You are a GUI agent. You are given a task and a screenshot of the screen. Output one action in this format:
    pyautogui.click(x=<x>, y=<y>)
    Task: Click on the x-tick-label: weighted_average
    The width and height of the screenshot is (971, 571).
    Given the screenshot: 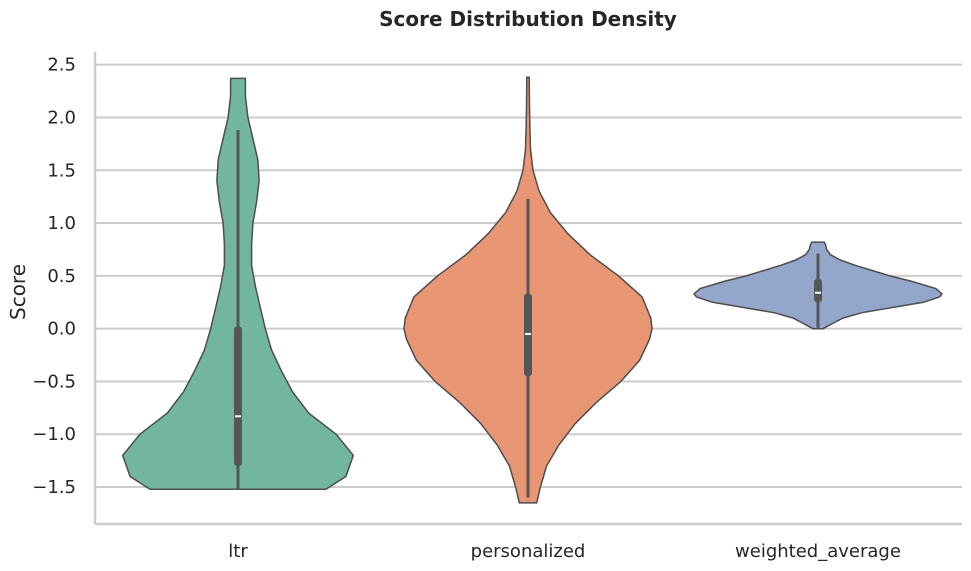 What is the action you would take?
    pyautogui.click(x=818, y=551)
    